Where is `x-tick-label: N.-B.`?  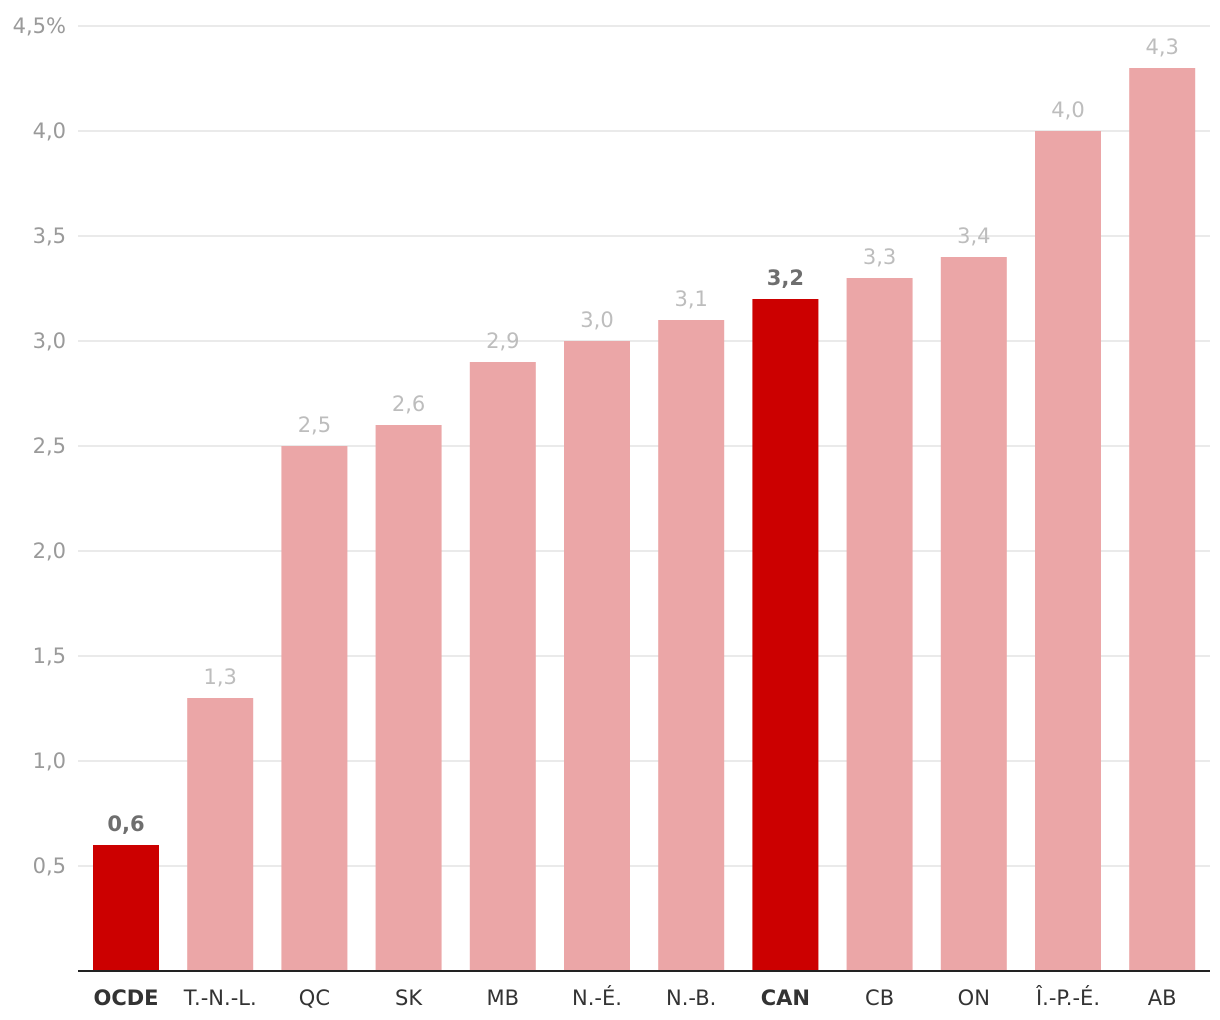 x-tick-label: N.-B. is located at coordinates (691, 998).